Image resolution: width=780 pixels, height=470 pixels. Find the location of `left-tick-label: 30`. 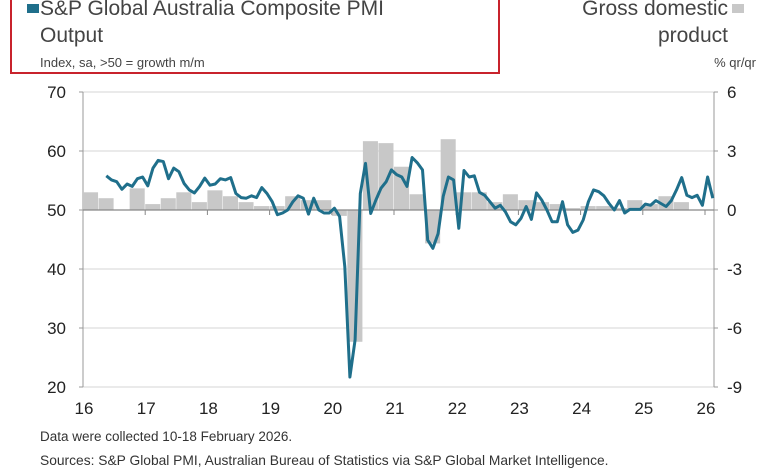

left-tick-label: 30 is located at coordinates (56, 328).